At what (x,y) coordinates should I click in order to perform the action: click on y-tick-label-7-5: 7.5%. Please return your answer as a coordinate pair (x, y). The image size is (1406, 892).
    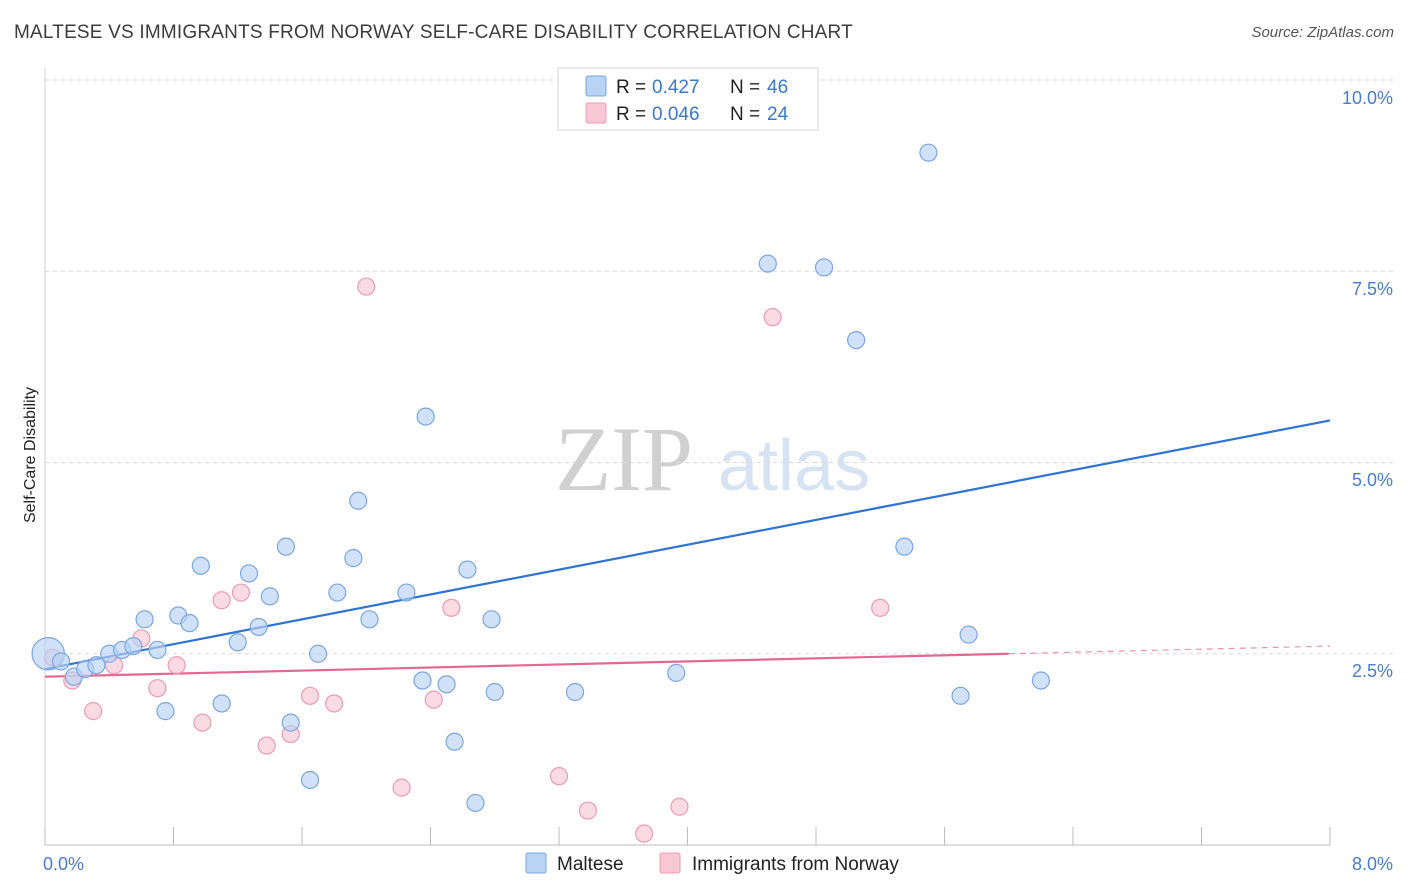
    Looking at the image, I should click on (1372, 289).